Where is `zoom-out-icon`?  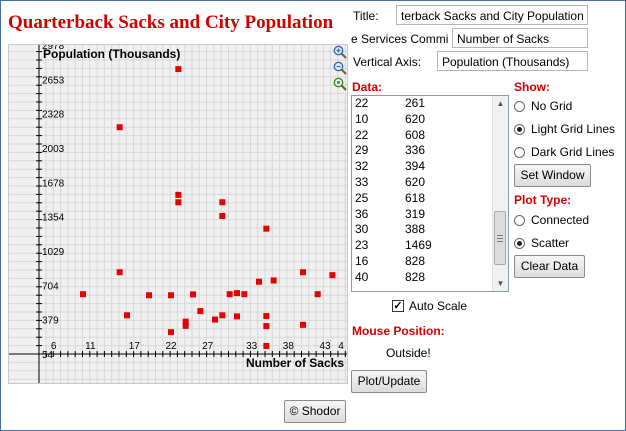 zoom-out-icon is located at coordinates (340, 68).